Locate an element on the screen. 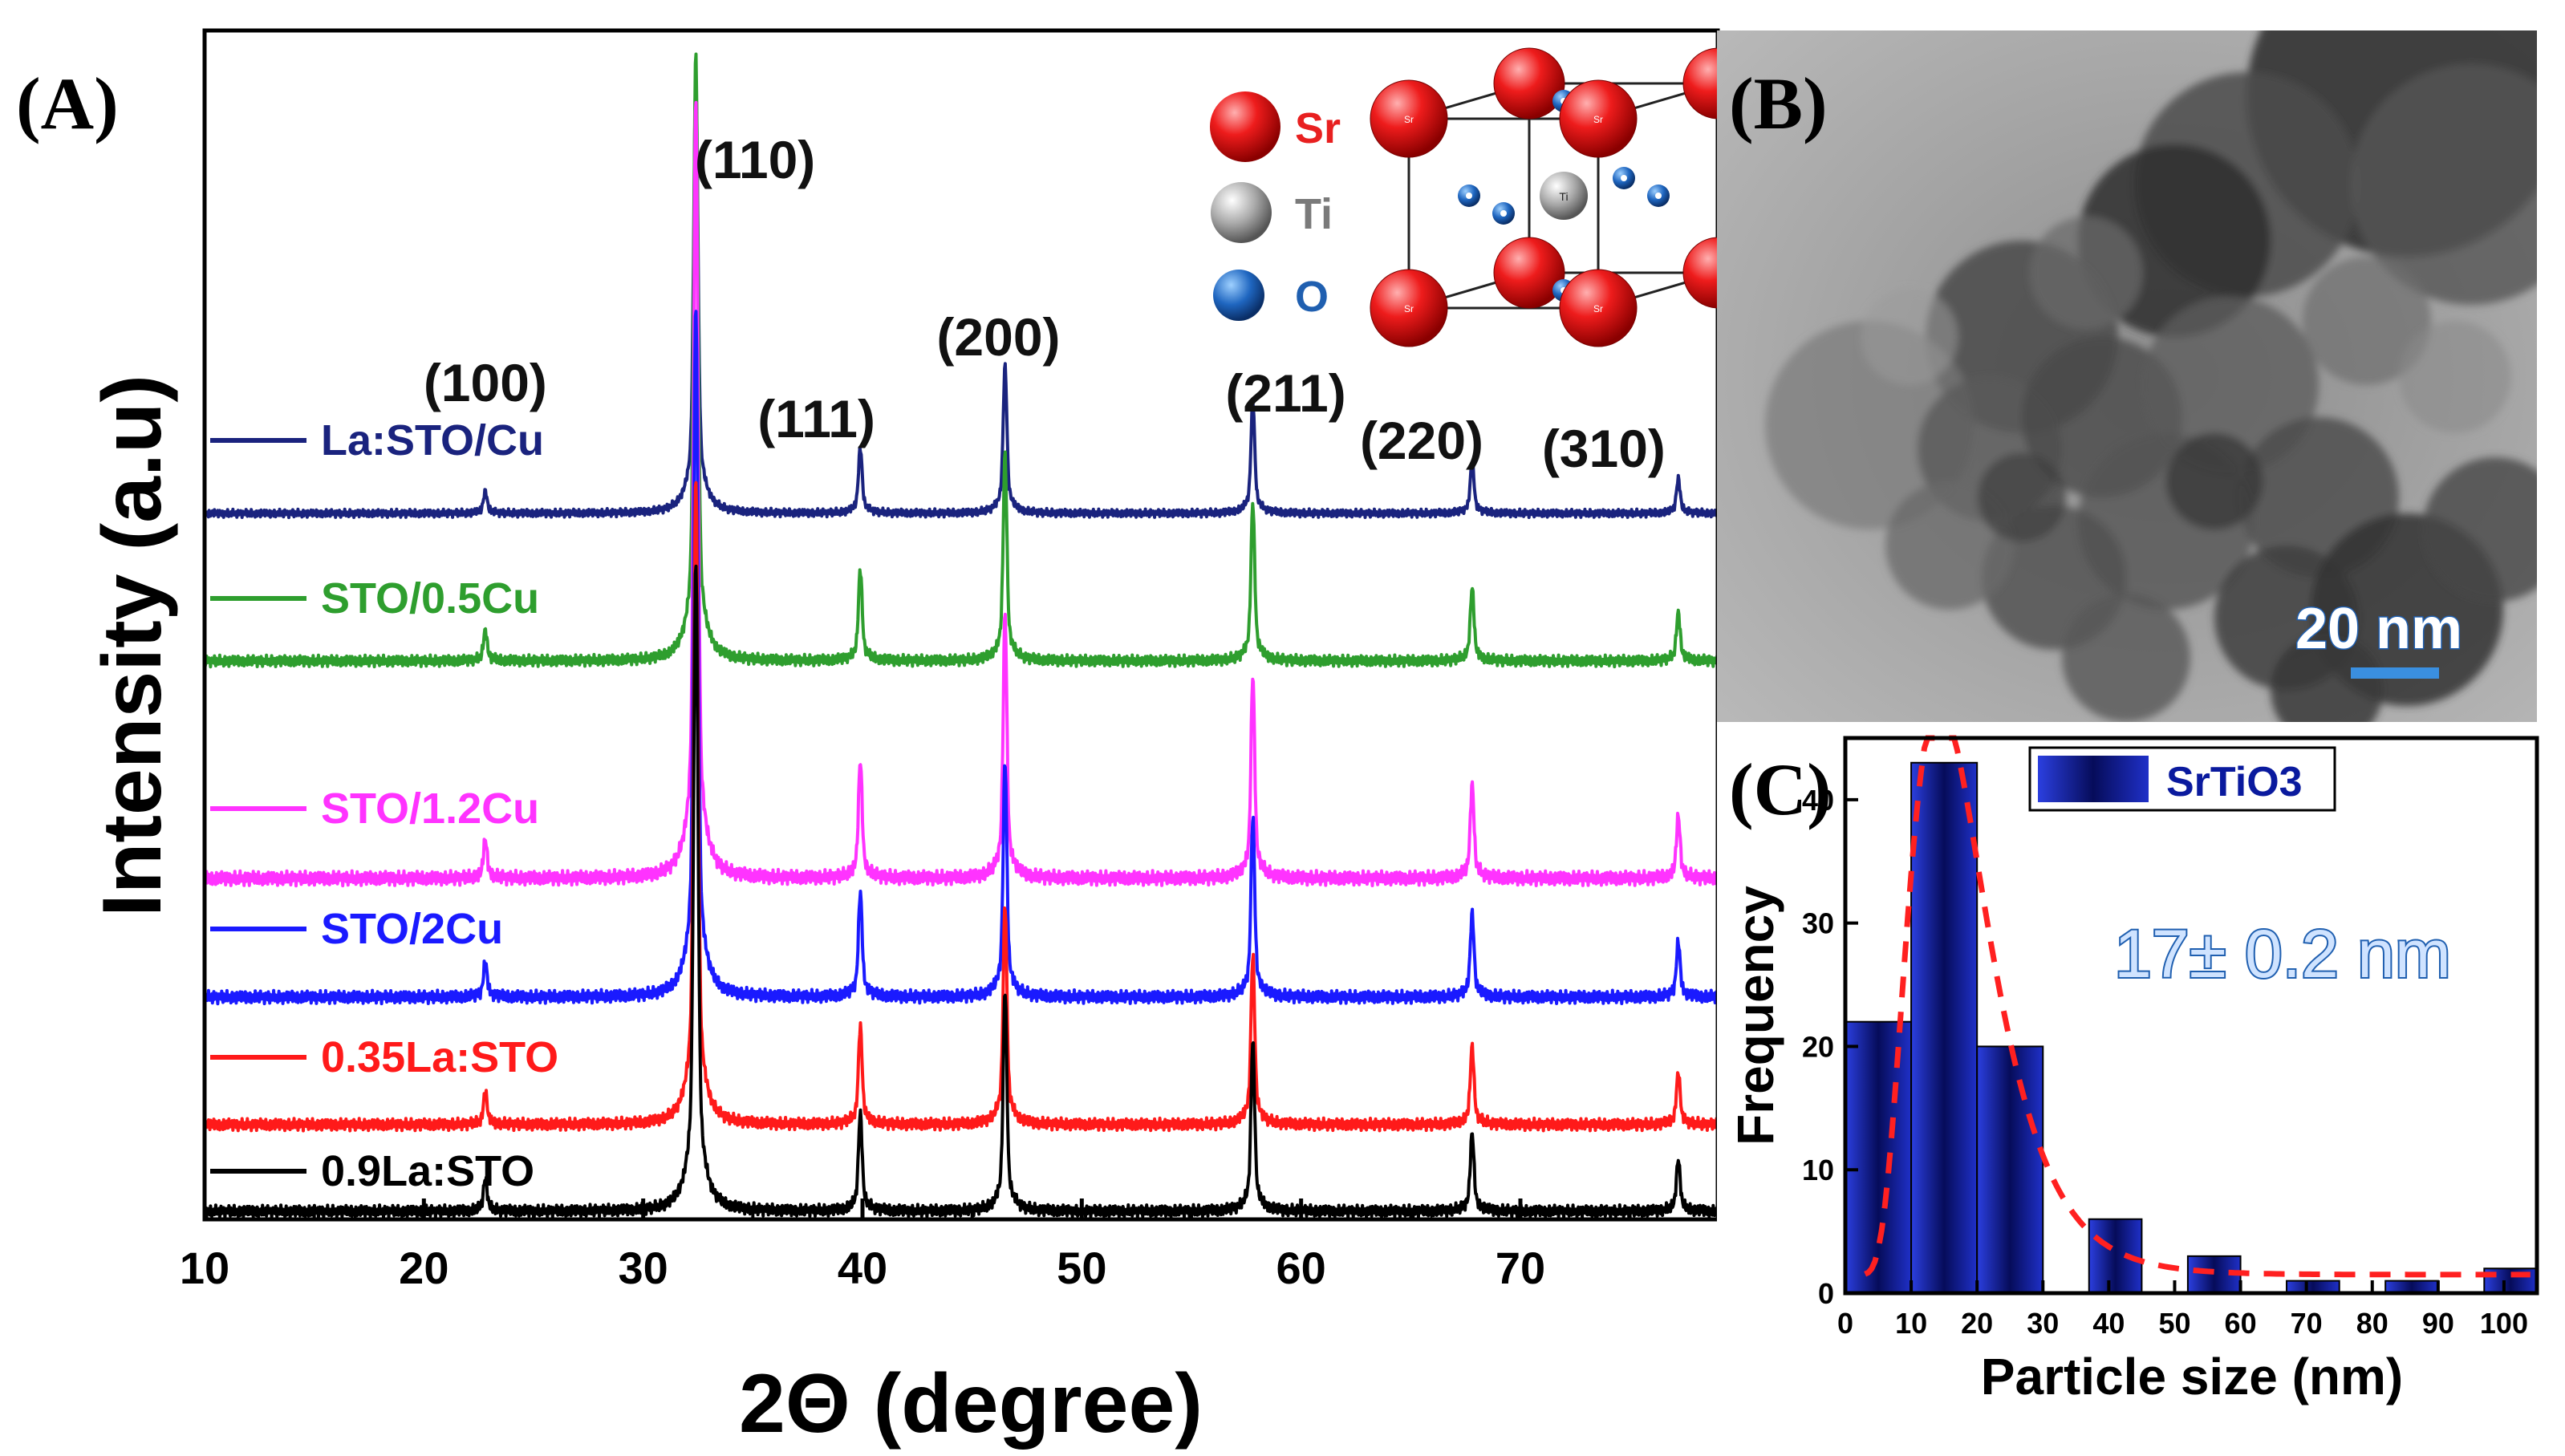 The height and width of the screenshot is (1456, 2565). histogram-x-tick-label: 100 is located at coordinates (2504, 1323).